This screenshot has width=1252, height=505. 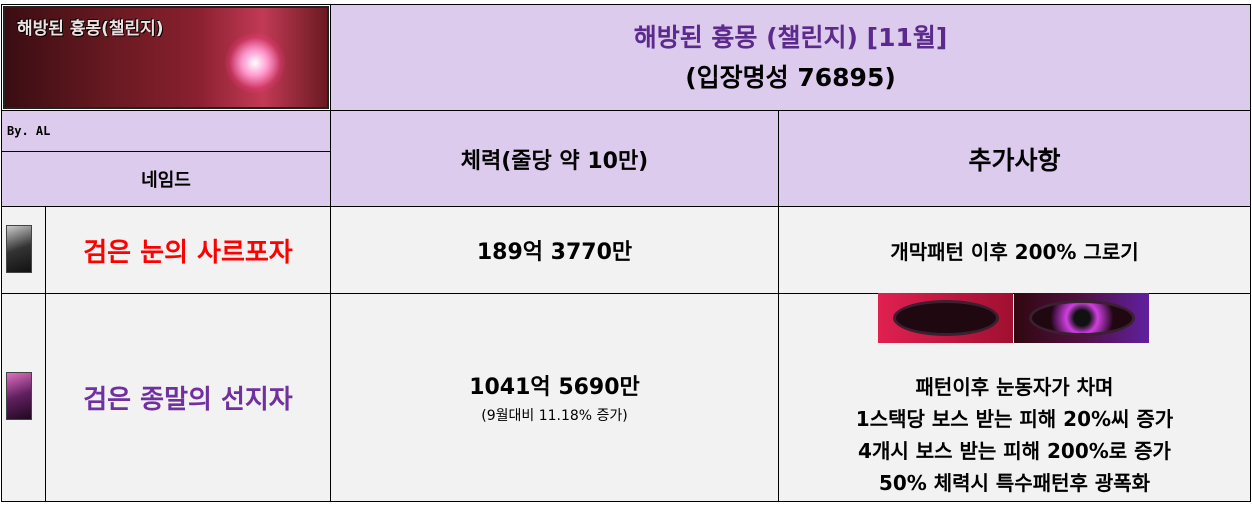 What do you see at coordinates (90, 29) in the screenshot?
I see `banner-text: 해방된 흉몽(챌린지)` at bounding box center [90, 29].